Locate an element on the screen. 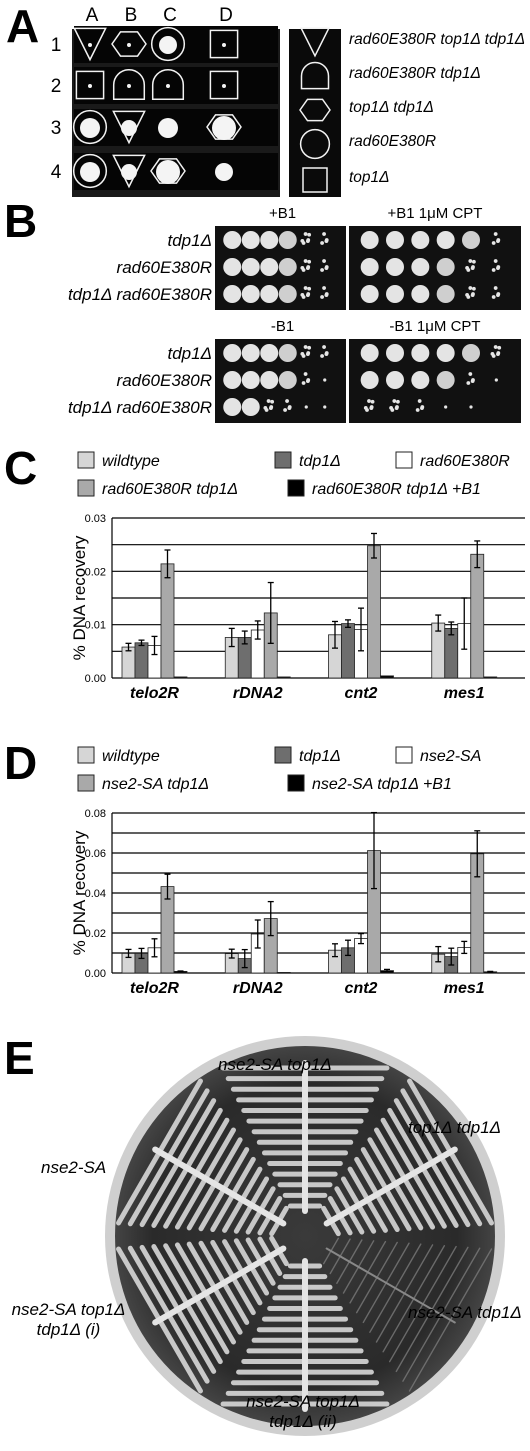 The height and width of the screenshot is (1451, 530). condition-label-b1-cpt: +B1 1μM CPT is located at coordinates (435, 213).